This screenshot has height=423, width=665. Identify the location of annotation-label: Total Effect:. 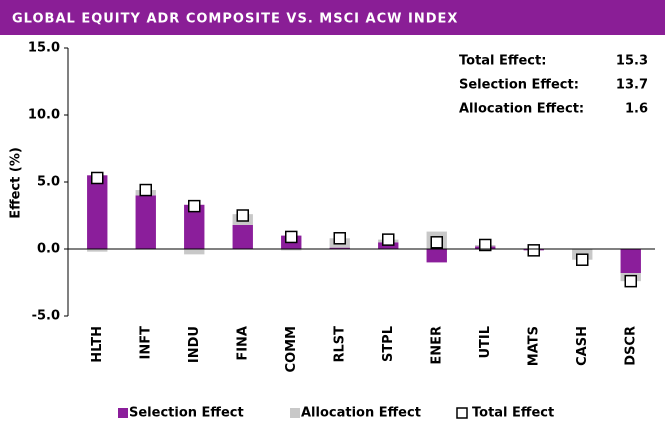
(502, 61).